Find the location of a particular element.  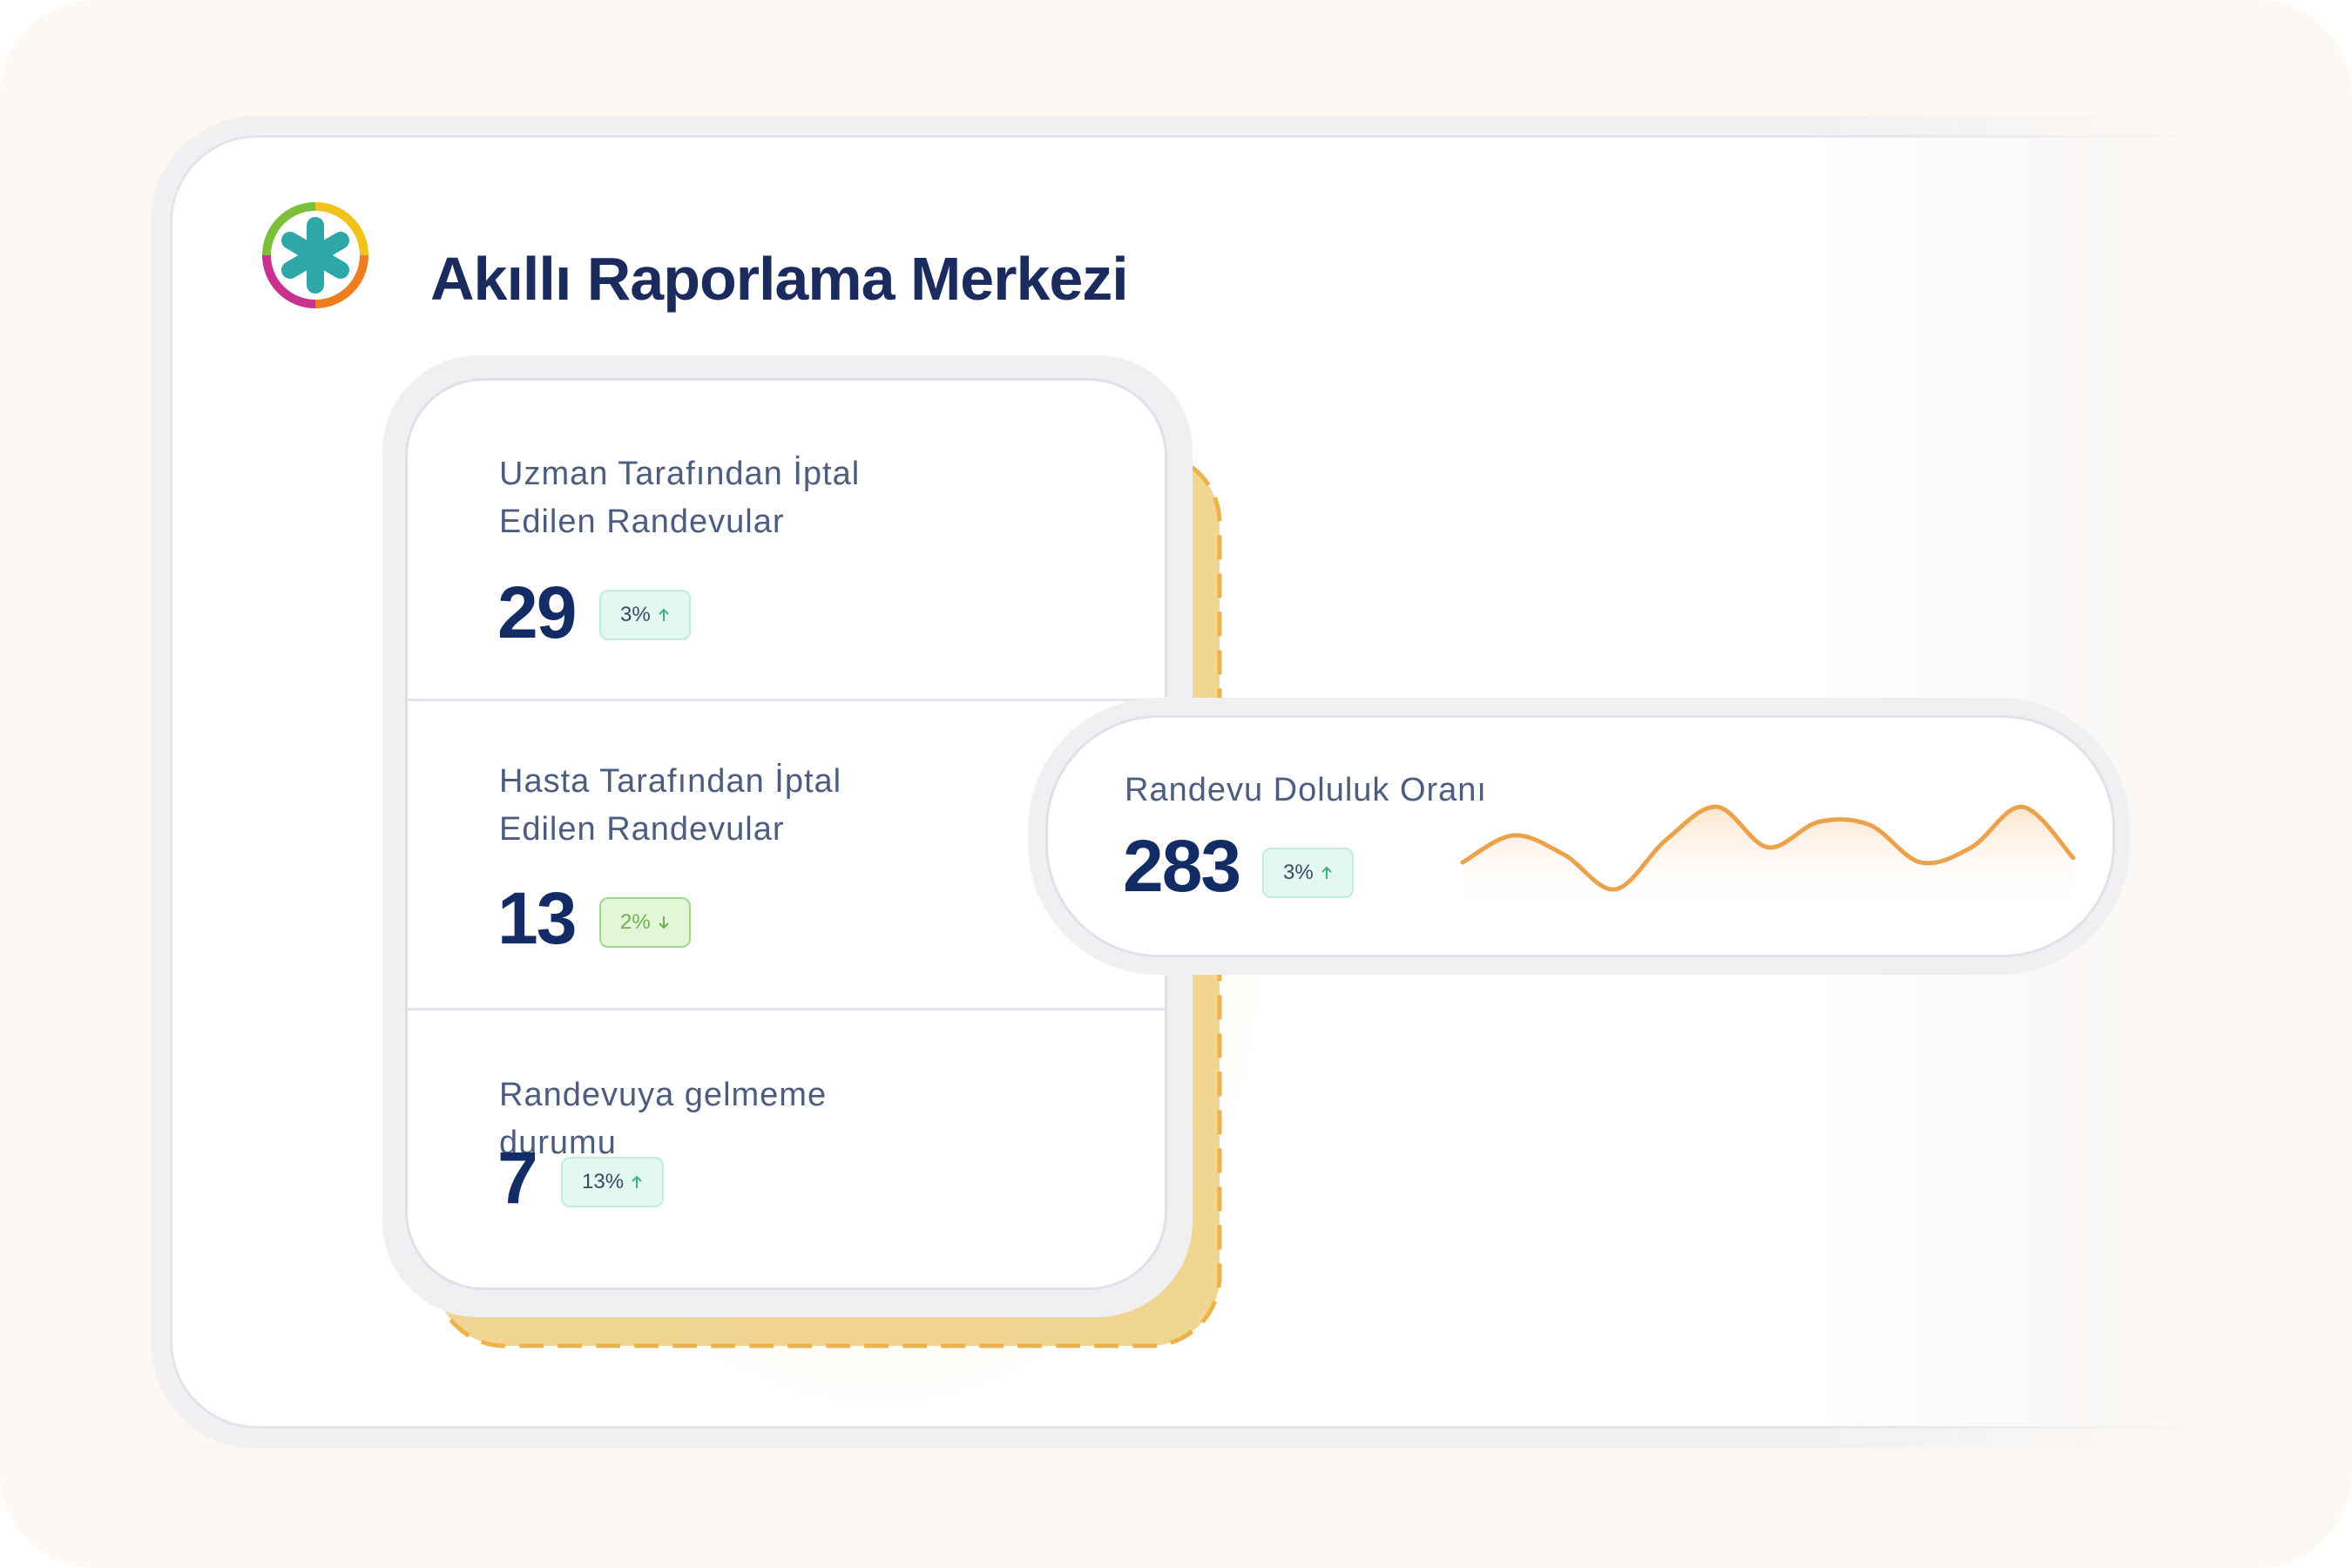

logo is located at coordinates (315, 255).